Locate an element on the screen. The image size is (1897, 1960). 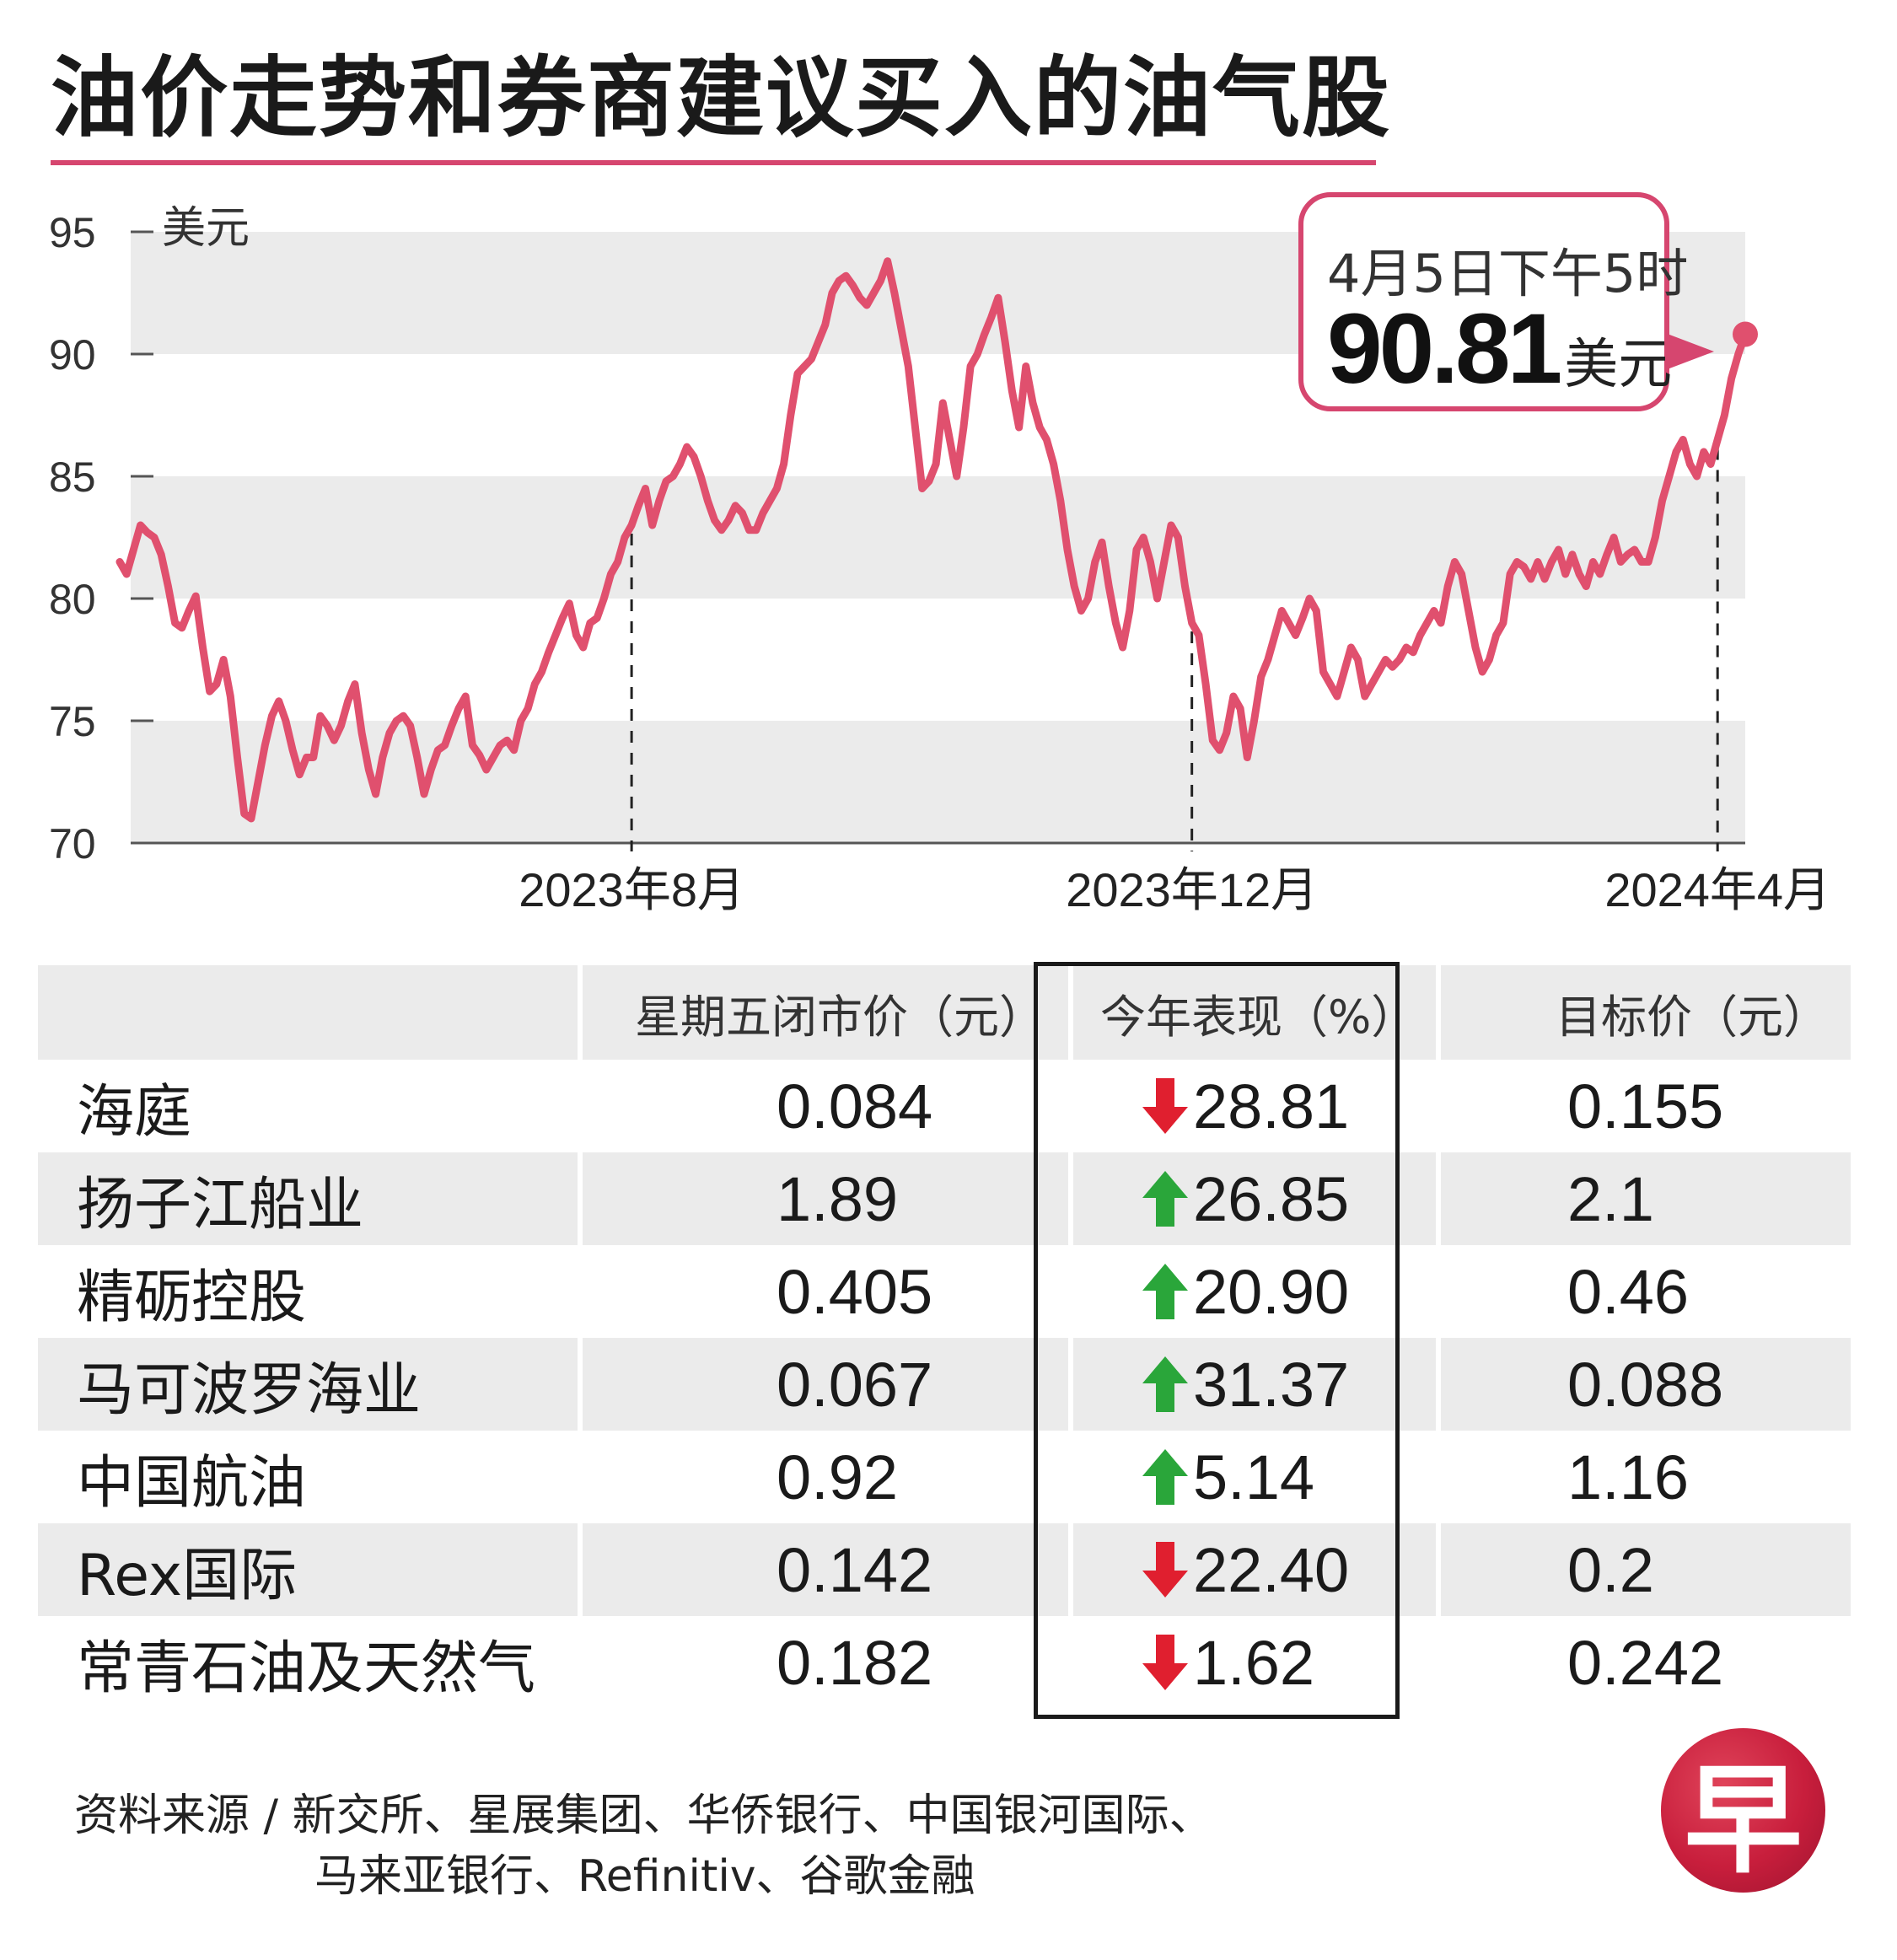
latest-price-callout: 4月5日下午5时 90.81美元 is located at coordinates (1493, 301).